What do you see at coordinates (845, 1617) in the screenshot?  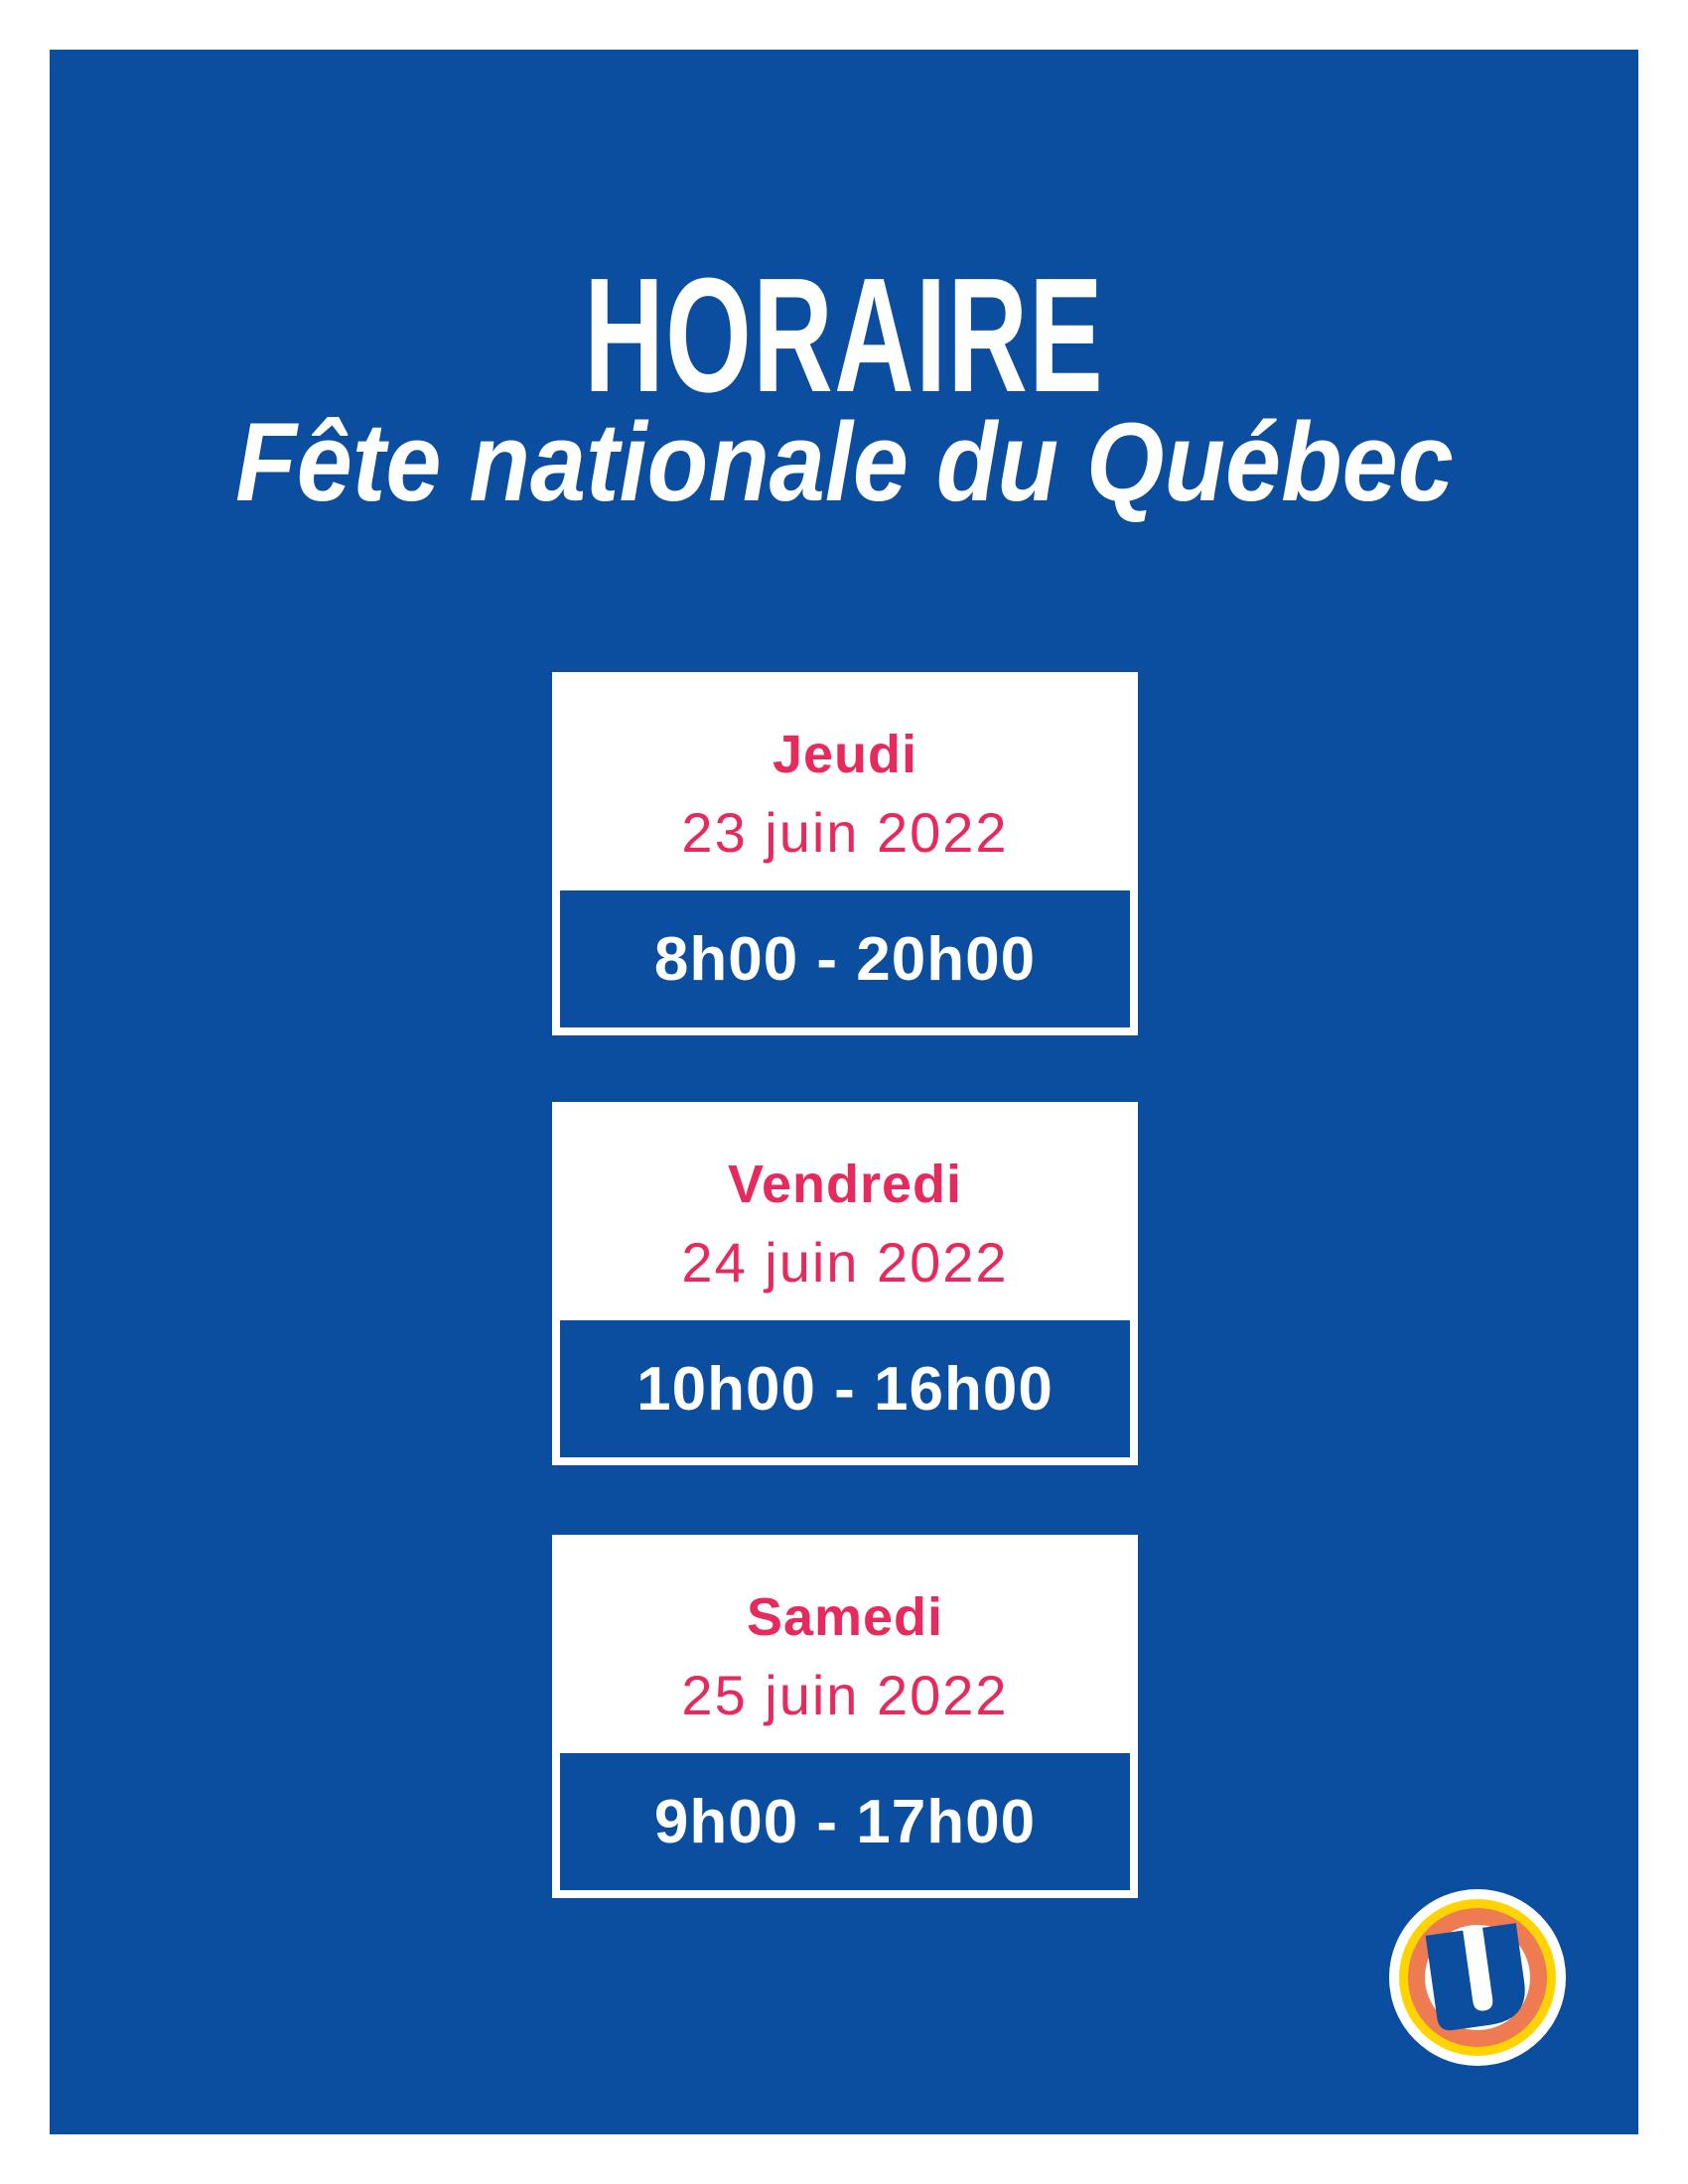 I see `day-label: Samedi` at bounding box center [845, 1617].